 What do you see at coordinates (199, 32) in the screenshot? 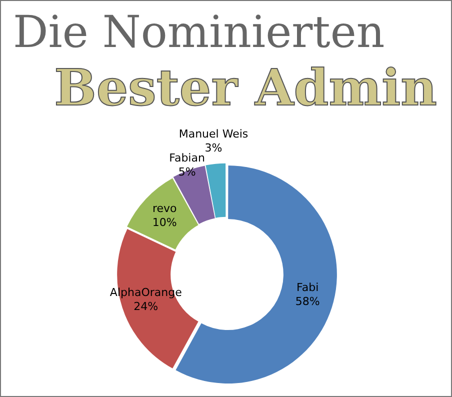
I see `chart-title: Die Nominierten` at bounding box center [199, 32].